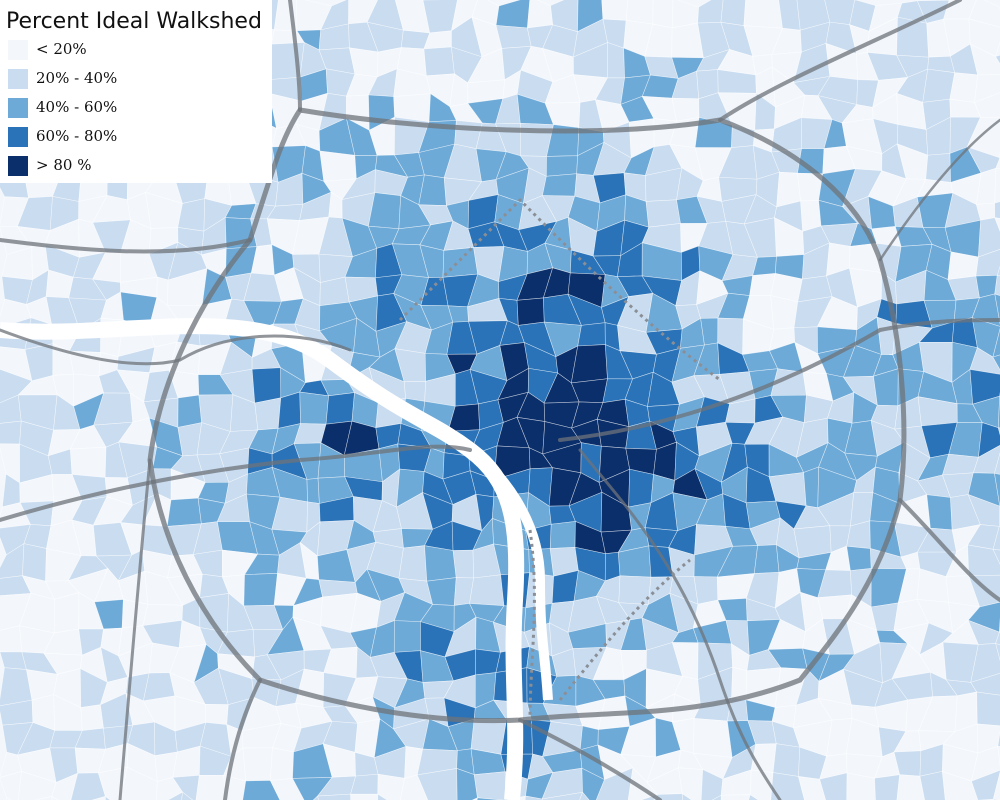  I want to click on legend-items: < 20% 20% - 40% 40% - 60% 60% - 80% > 80 %, so click(62, 108).